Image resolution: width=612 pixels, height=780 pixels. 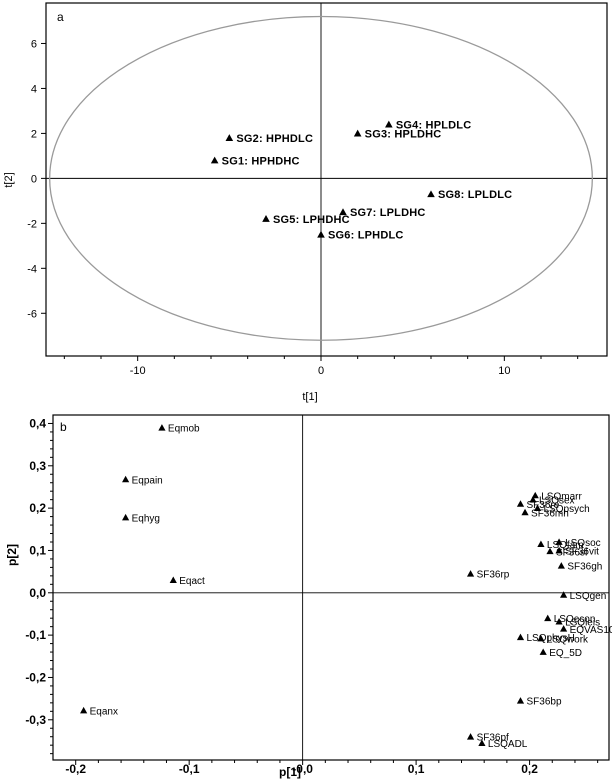 What do you see at coordinates (583, 543) in the screenshot?
I see `panel-b-point-label: LSQsoc` at bounding box center [583, 543].